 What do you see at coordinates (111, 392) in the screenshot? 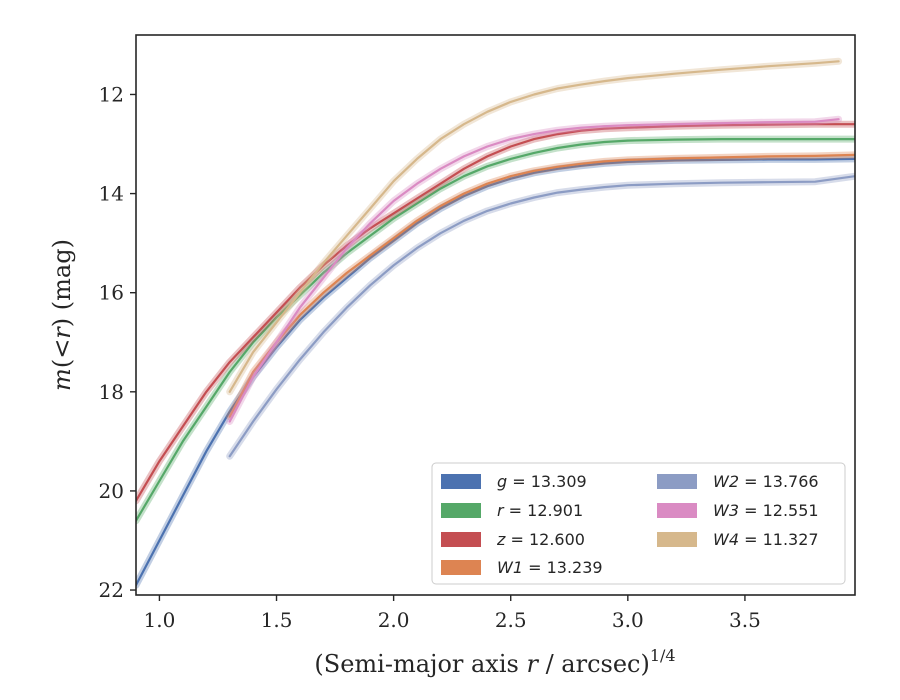
I see `y-tick-label: 18` at bounding box center [111, 392].